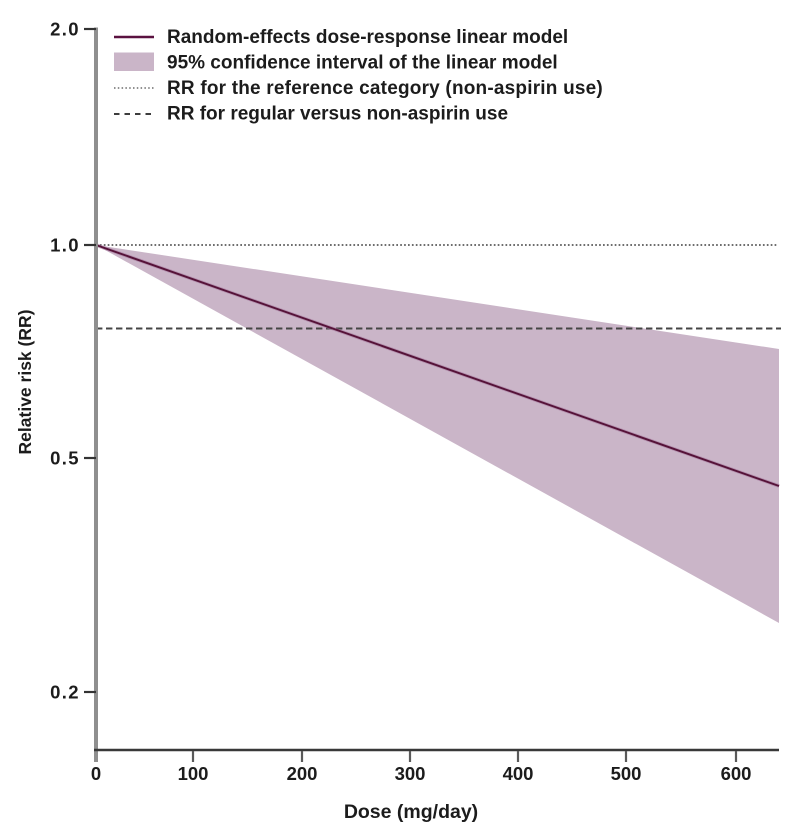  I want to click on svg-text: 1.0, so click(65, 245).